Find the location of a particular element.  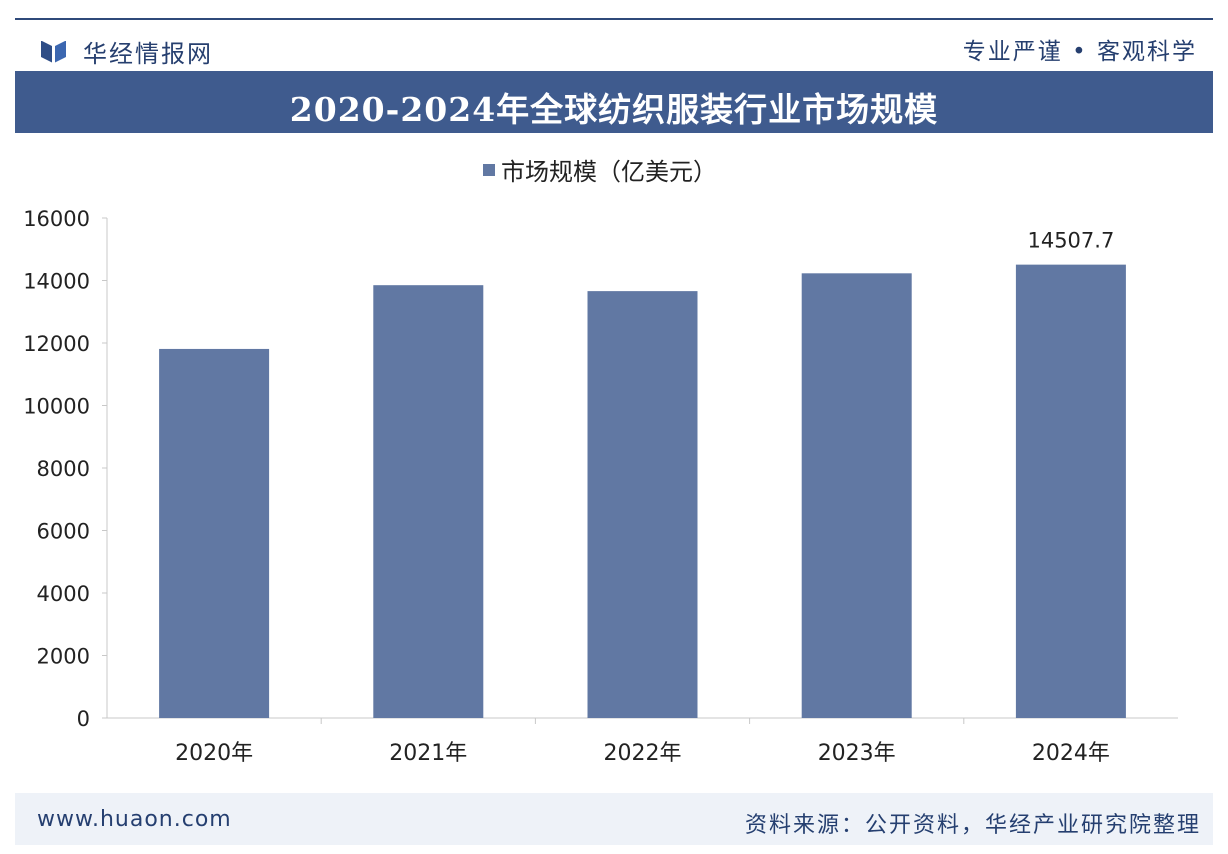

data-label: 14507.7 is located at coordinates (1070, 241).